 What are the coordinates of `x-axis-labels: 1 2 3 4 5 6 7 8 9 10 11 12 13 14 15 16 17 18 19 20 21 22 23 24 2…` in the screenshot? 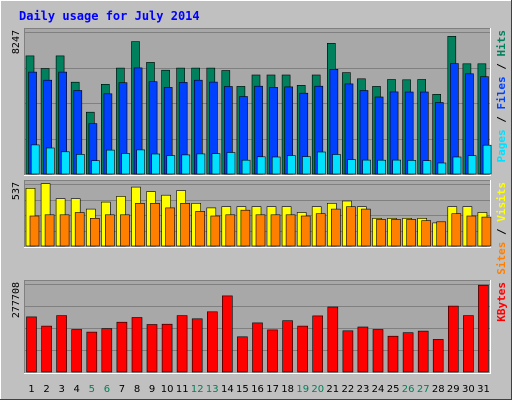 It's located at (259, 389).